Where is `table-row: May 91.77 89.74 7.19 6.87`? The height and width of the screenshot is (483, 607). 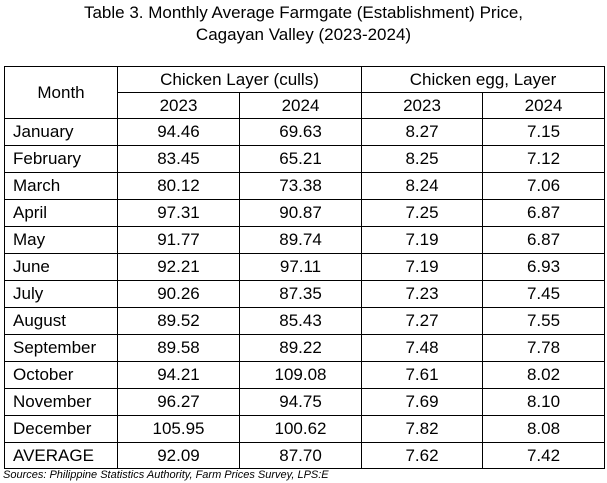
table-row: May 91.77 89.74 7.19 6.87 is located at coordinates (305, 240).